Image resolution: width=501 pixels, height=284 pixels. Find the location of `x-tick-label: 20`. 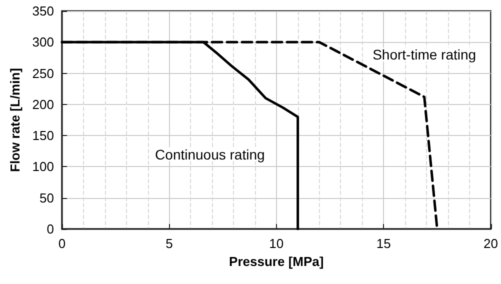

x-tick-label: 20 is located at coordinates (491, 243).